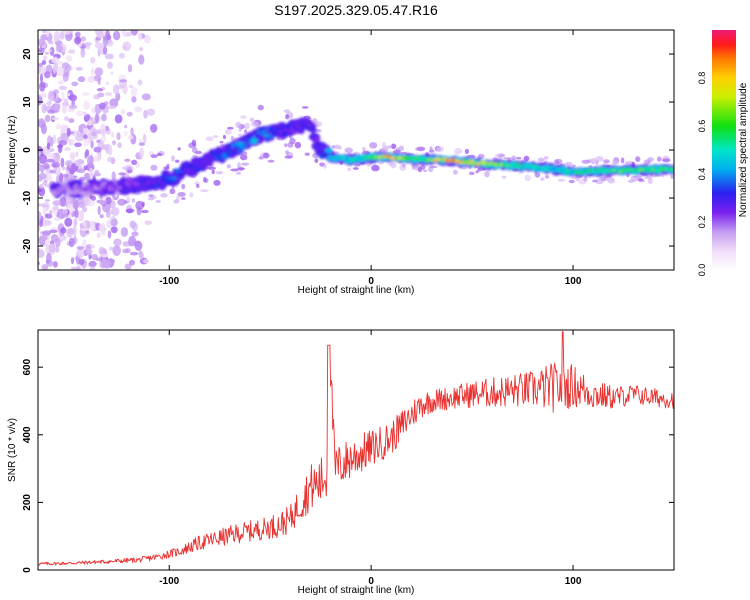 The image size is (750, 600). What do you see at coordinates (724, 150) in the screenshot?
I see `colorbar-gradient` at bounding box center [724, 150].